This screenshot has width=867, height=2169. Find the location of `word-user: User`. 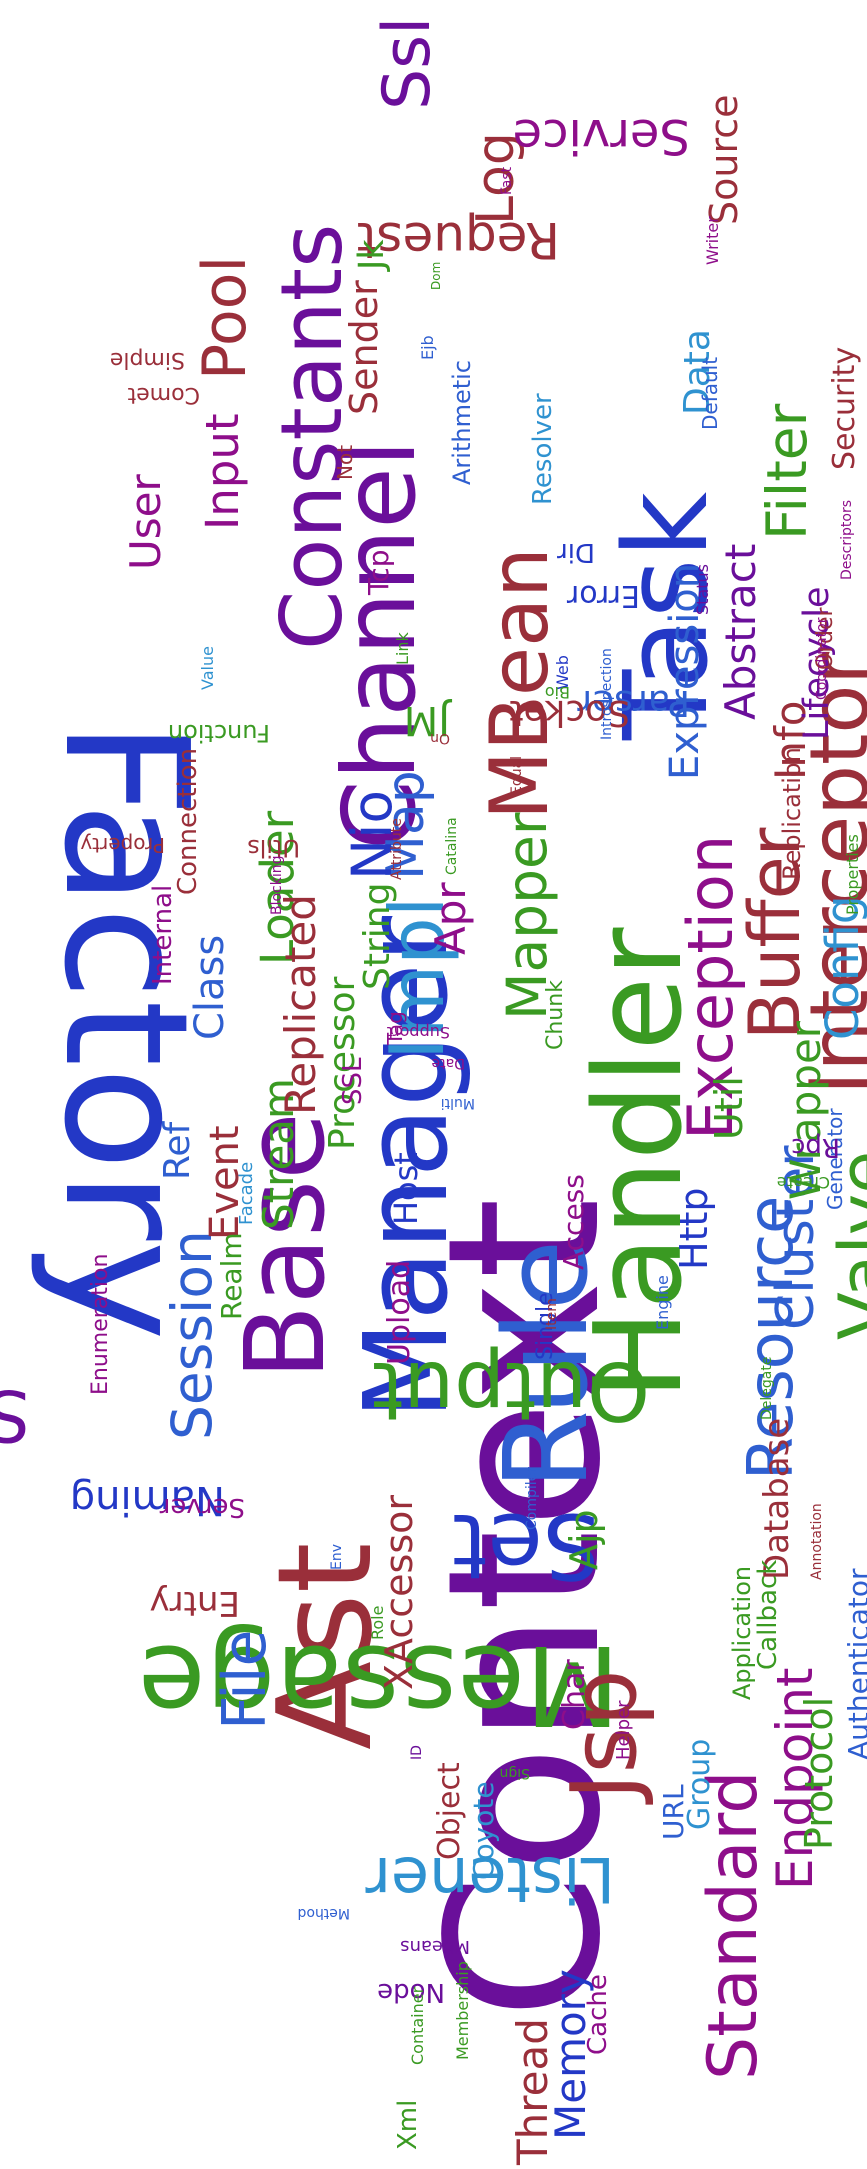

word-user: User is located at coordinates (145, 522).